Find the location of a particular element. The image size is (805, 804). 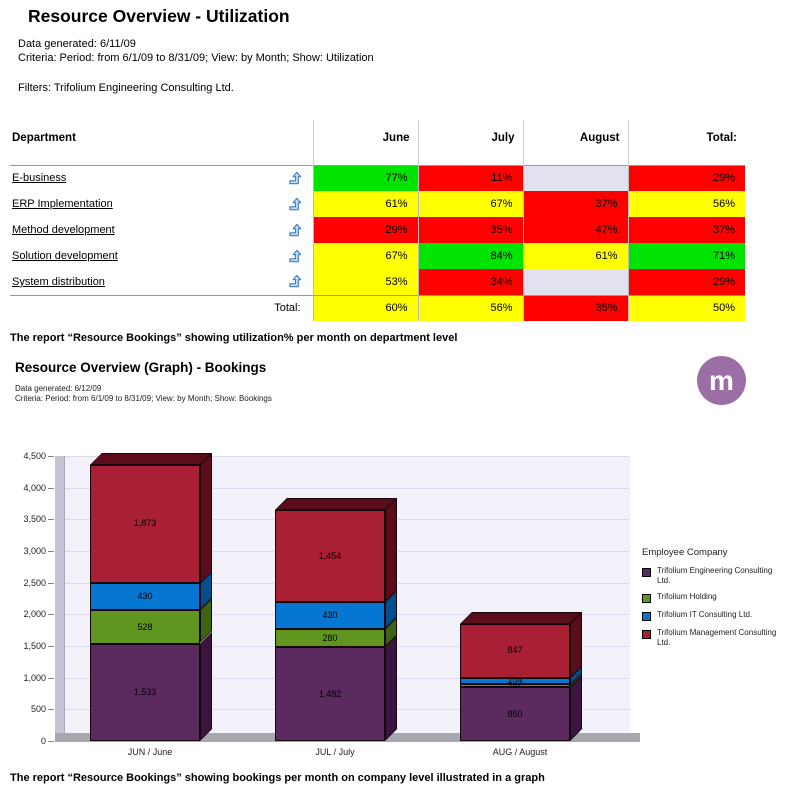

department-cell: Solution development is located at coordinates (161, 256).